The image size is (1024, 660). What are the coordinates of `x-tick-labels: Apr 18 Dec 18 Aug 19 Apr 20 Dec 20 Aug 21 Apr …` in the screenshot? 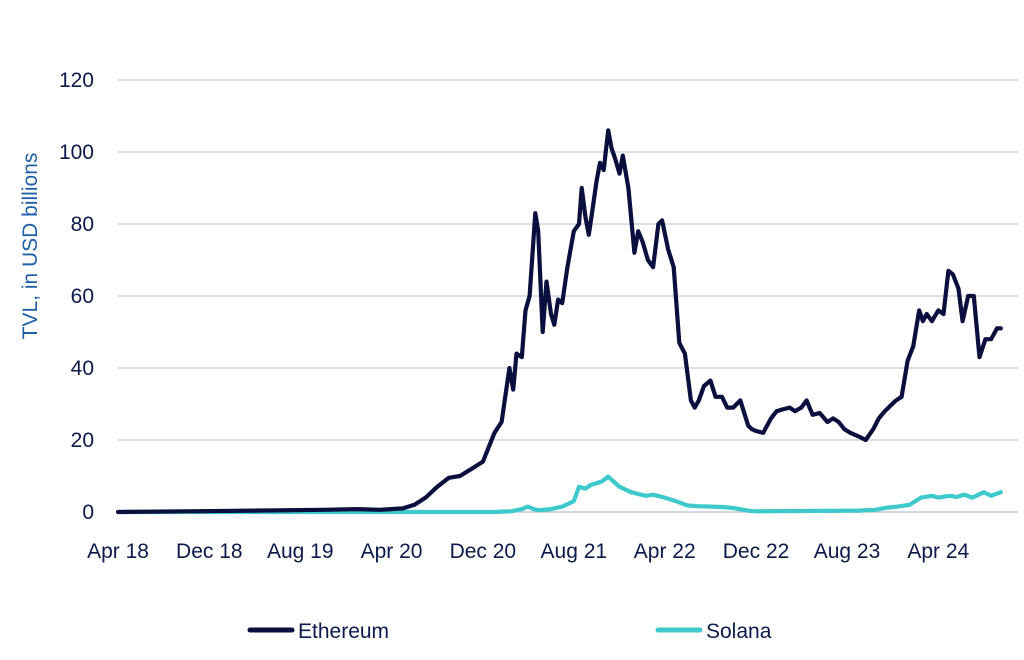 It's located at (528, 551).